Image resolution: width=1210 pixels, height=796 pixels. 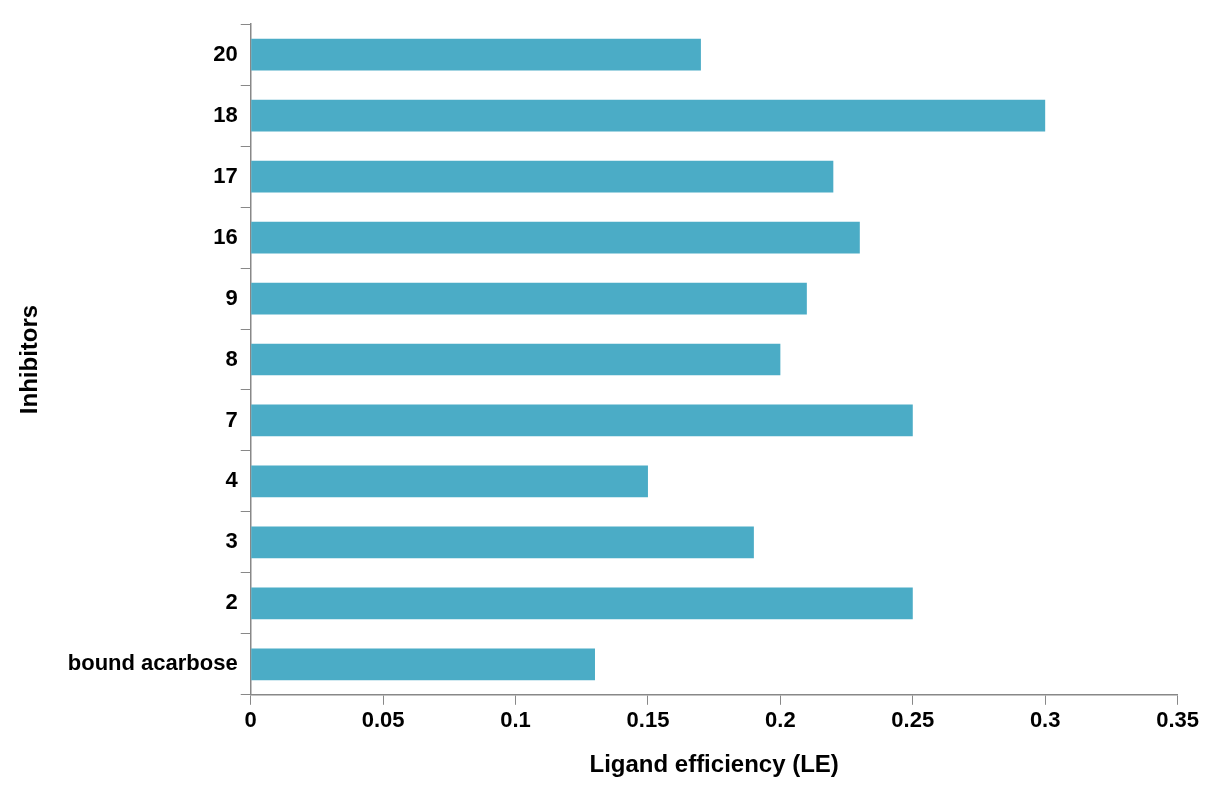 I want to click on x-tick-label: 0.3, so click(x=1045, y=720).